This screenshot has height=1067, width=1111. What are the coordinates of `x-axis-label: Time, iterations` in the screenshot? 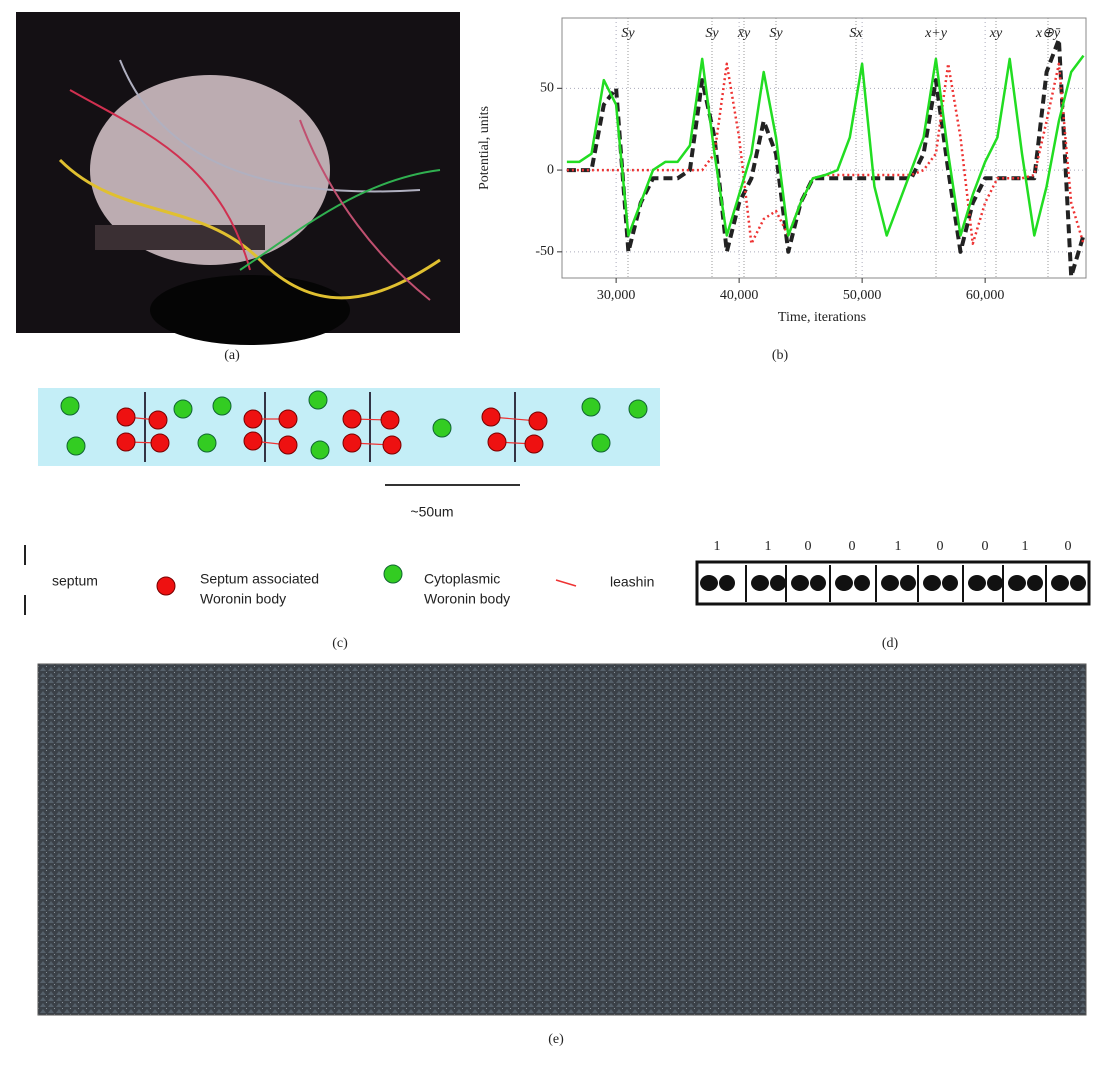 It's located at (822, 317).